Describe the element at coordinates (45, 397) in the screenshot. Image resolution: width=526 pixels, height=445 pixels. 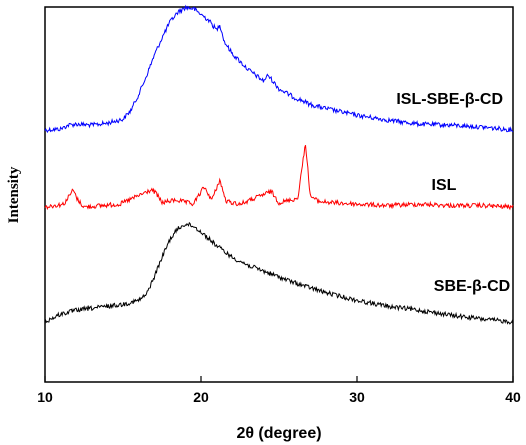
I see `x-tick-label: 10` at that location.